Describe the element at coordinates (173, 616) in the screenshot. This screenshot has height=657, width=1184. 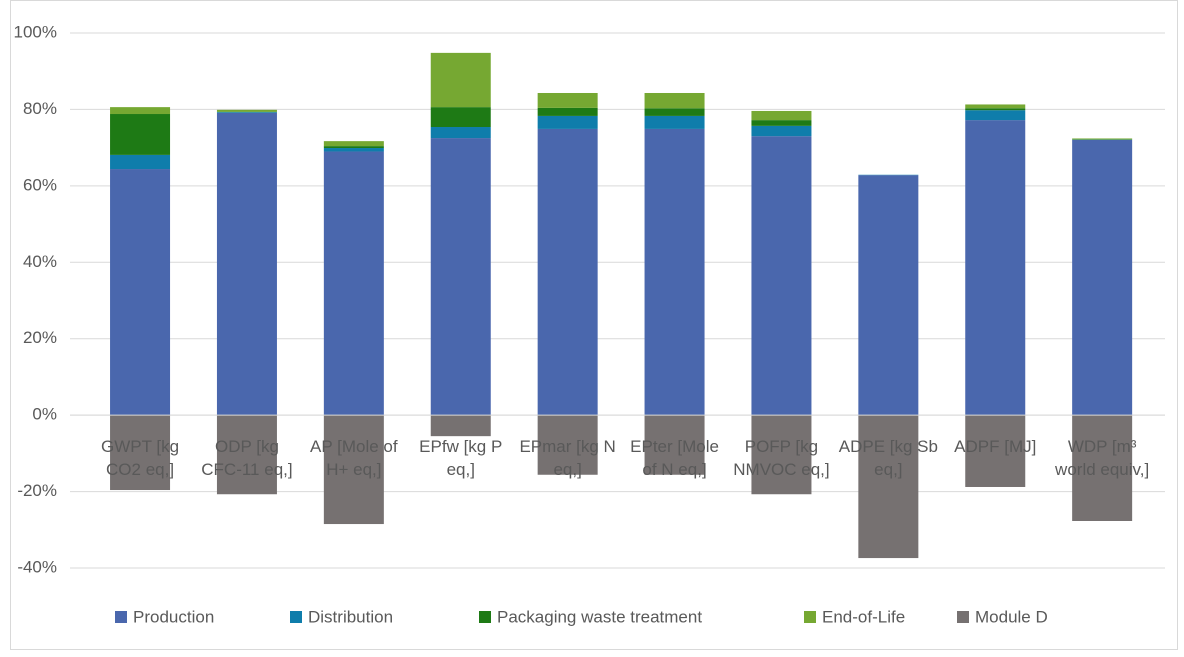
I see `legend-label: Production` at that location.